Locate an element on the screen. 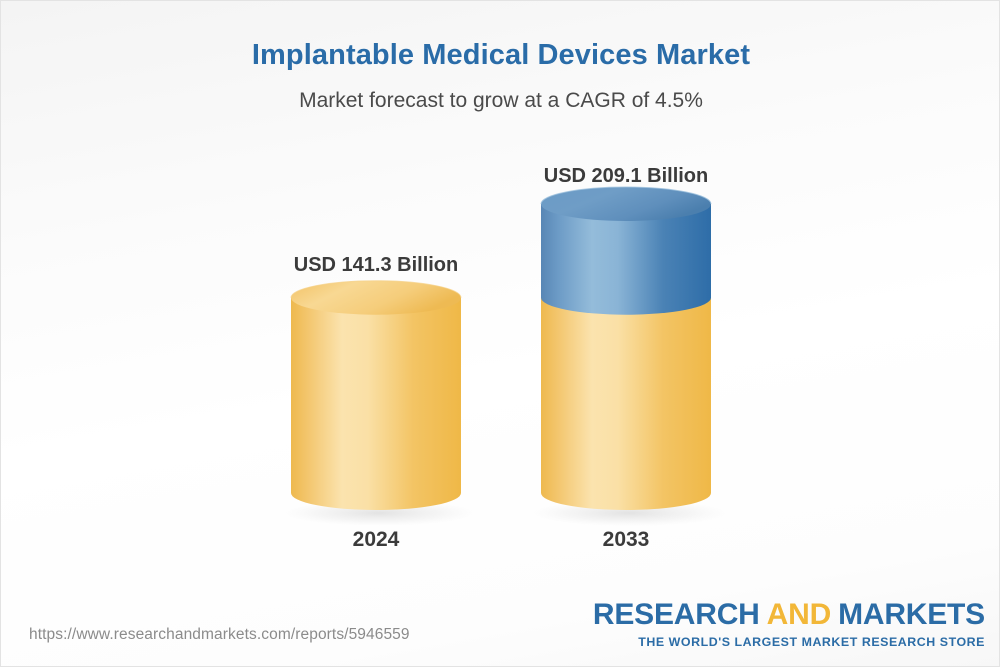 The width and height of the screenshot is (1000, 667). page-title: Implantable Medical Devices Market is located at coordinates (501, 55).